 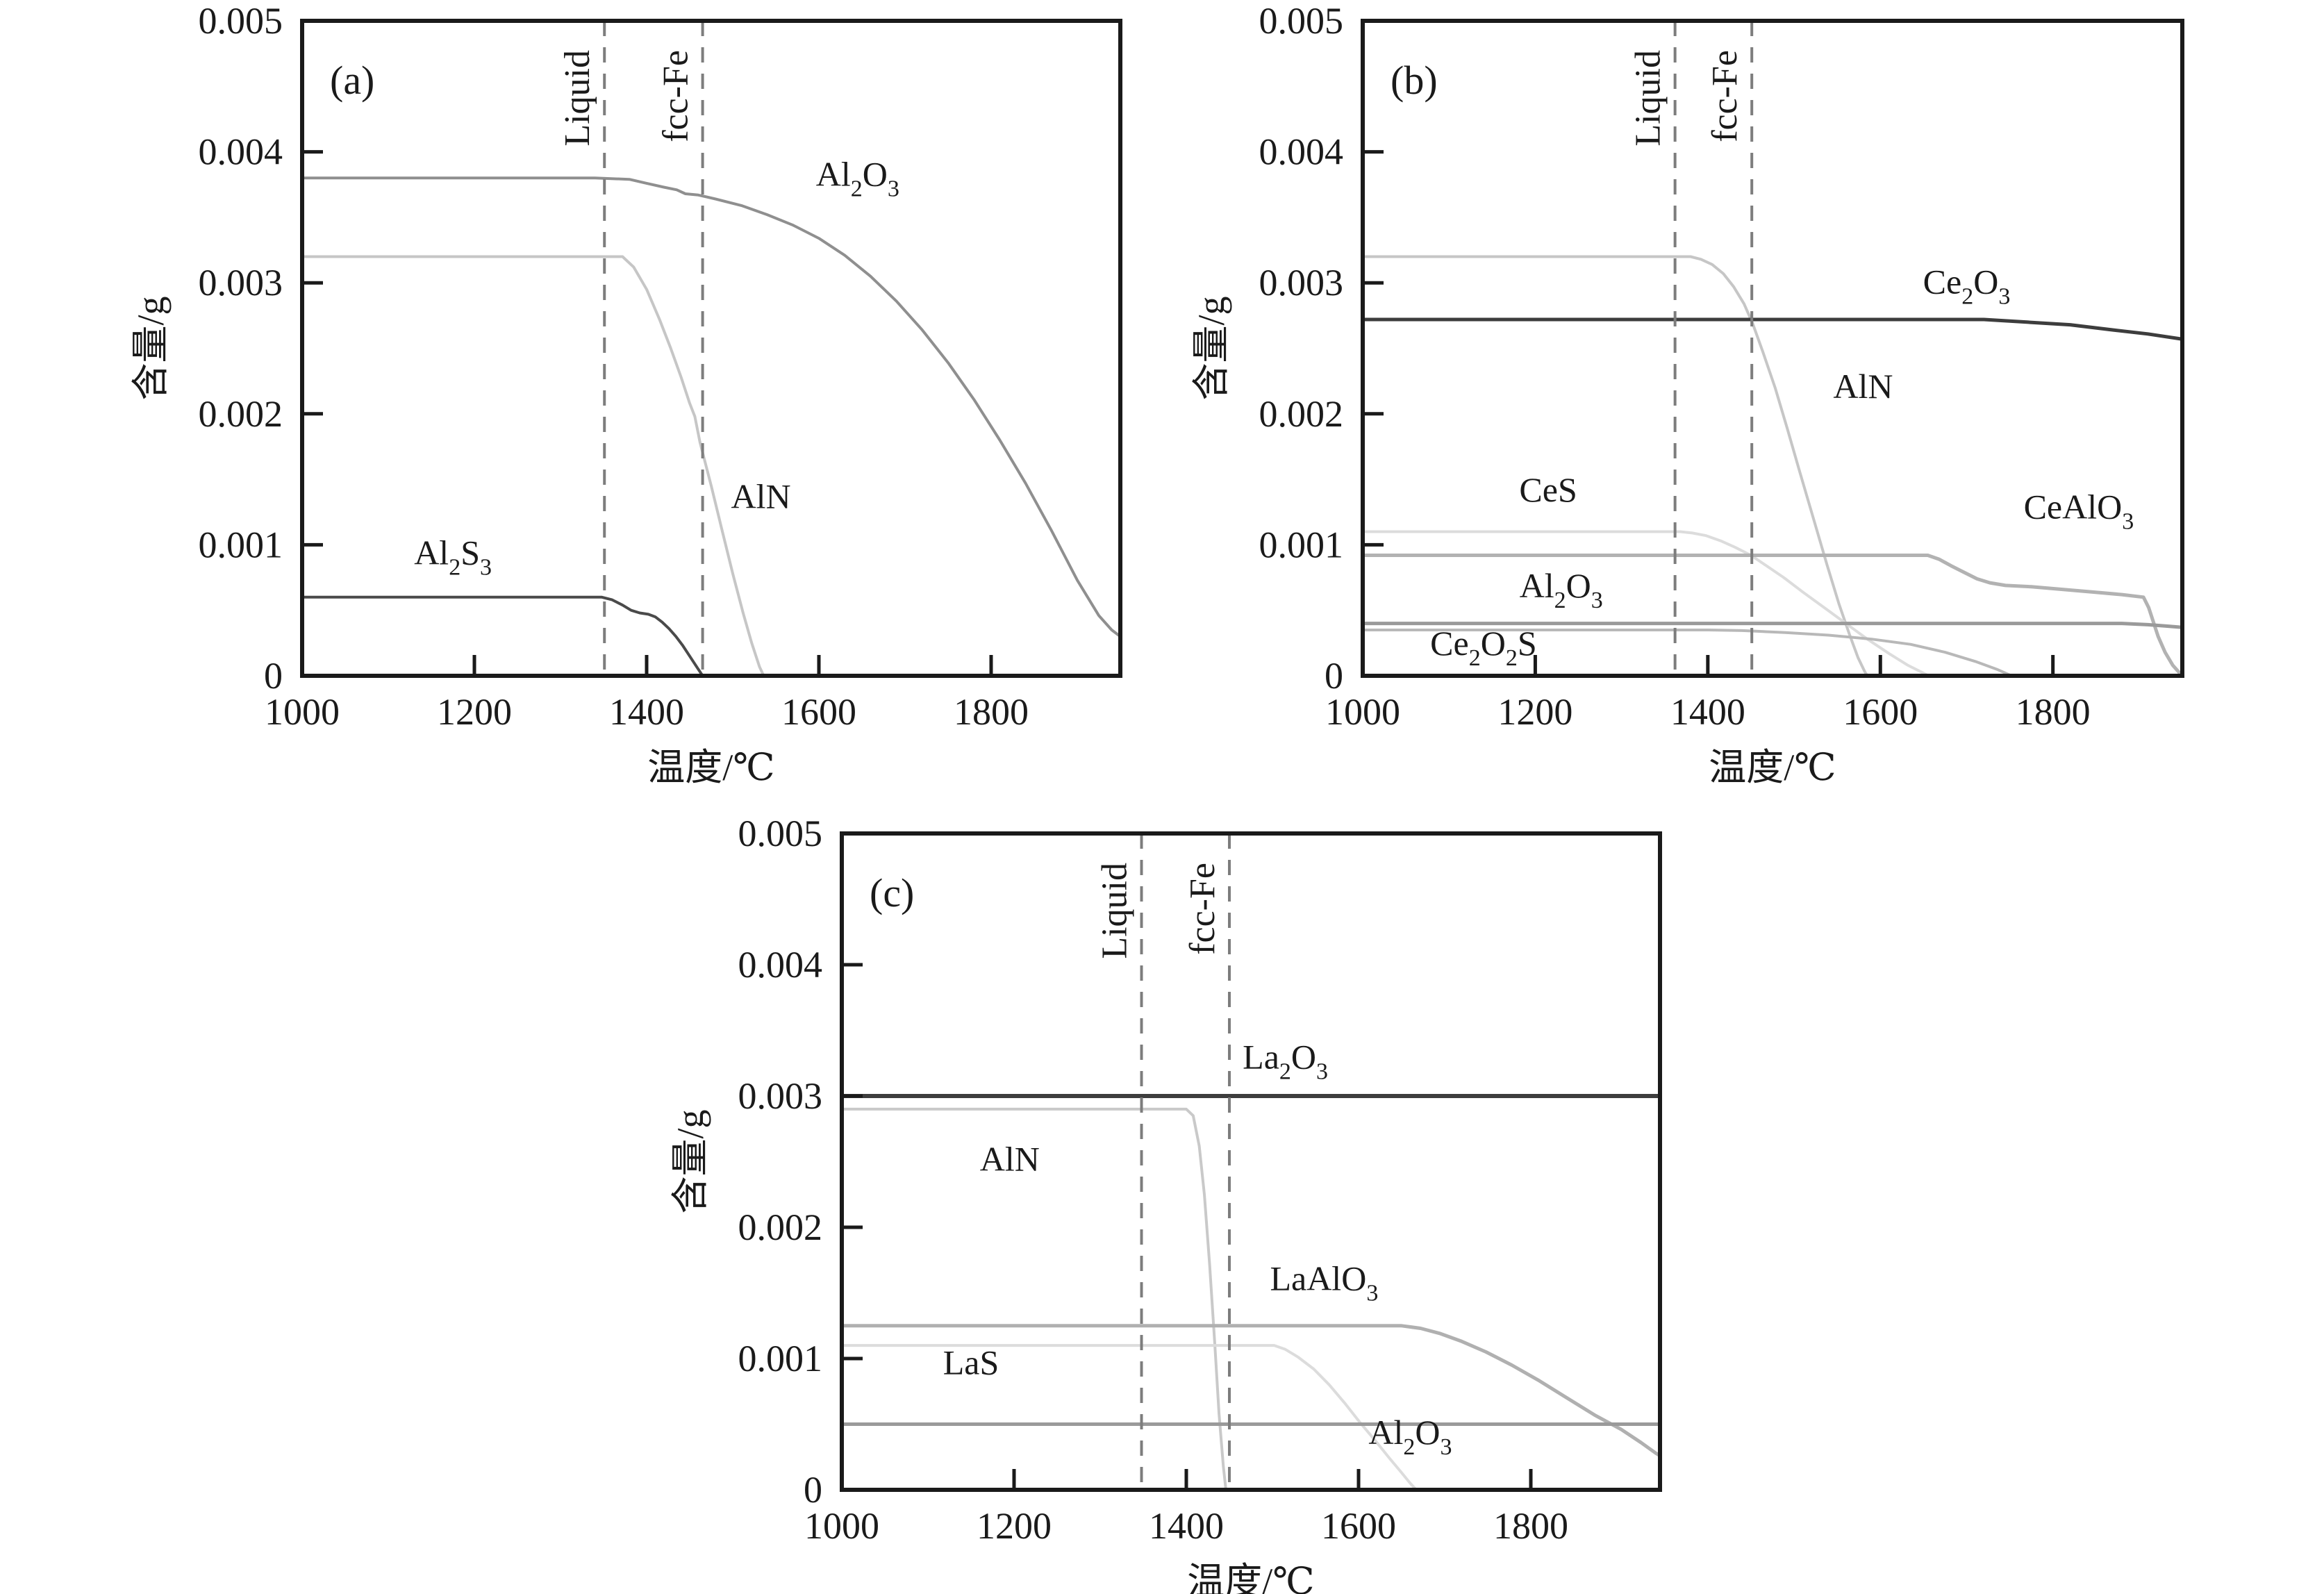 What do you see at coordinates (2079, 511) in the screenshot?
I see `curve-label-CeAlO3-b: CeAlO3` at bounding box center [2079, 511].